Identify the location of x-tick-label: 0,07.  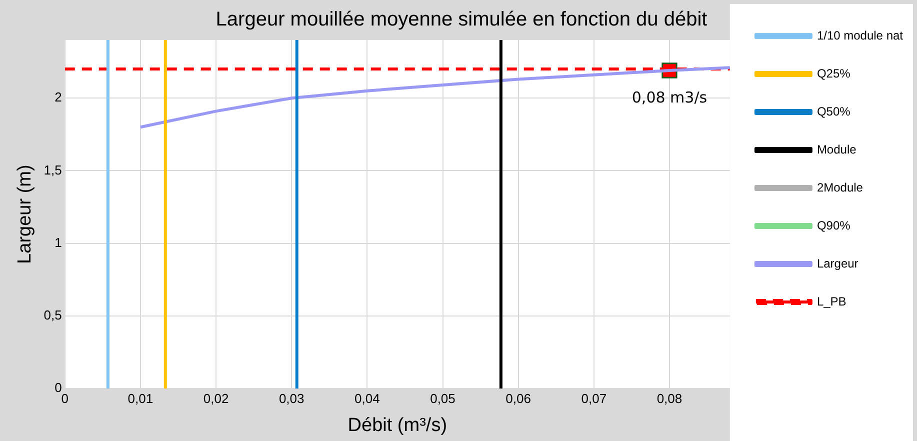
(594, 398).